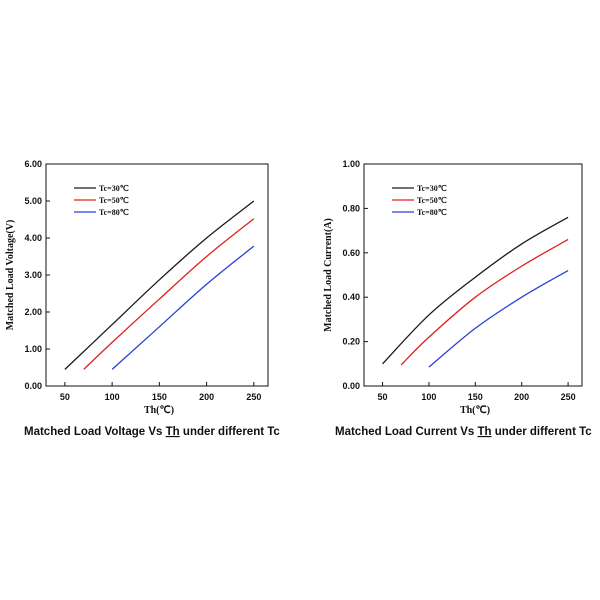 Image resolution: width=600 pixels, height=600 pixels. I want to click on y-axis-label: Matched Load Current(A), so click(328, 275).